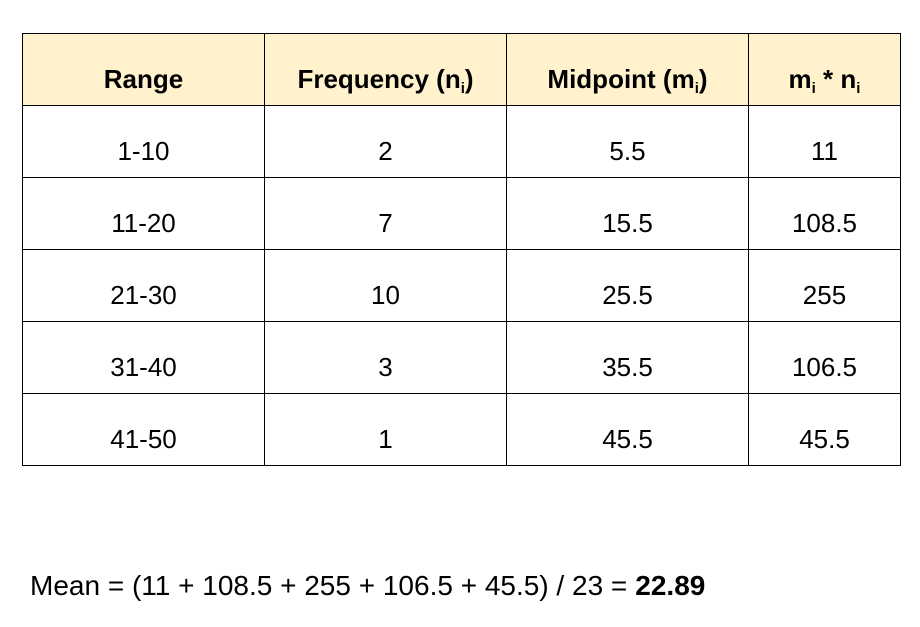  I want to click on header-text: * n, so click(836, 79).